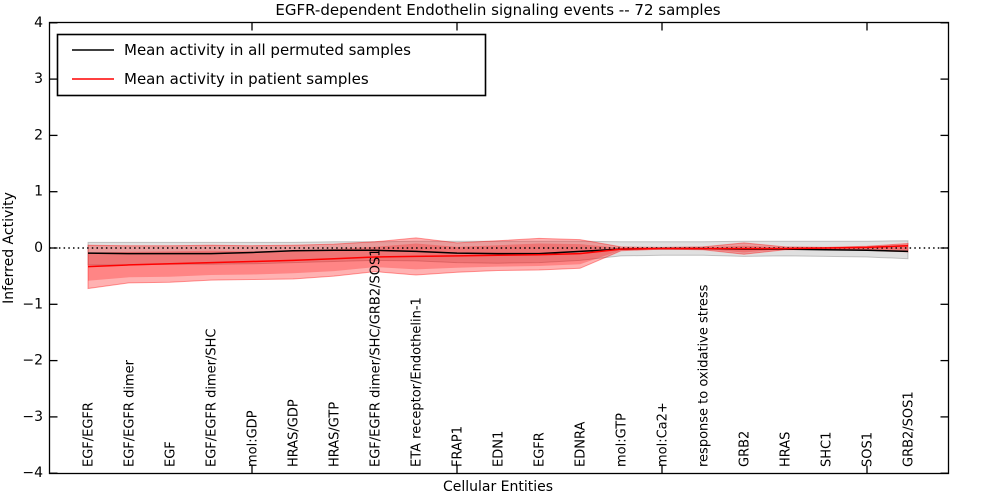 The image size is (1000, 500). I want to click on permuted-band, so click(498, 253).